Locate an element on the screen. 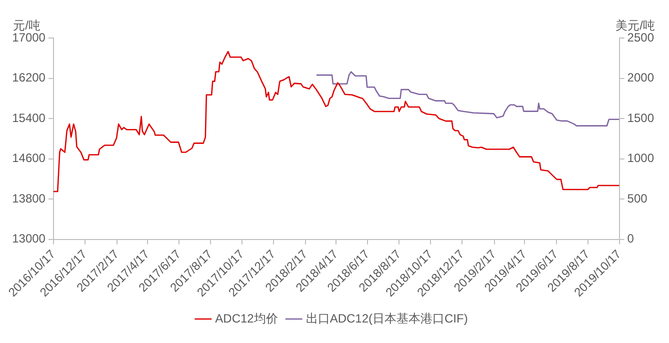 Image resolution: width=669 pixels, height=343 pixels. y2-tick-label: 0 is located at coordinates (630, 239).